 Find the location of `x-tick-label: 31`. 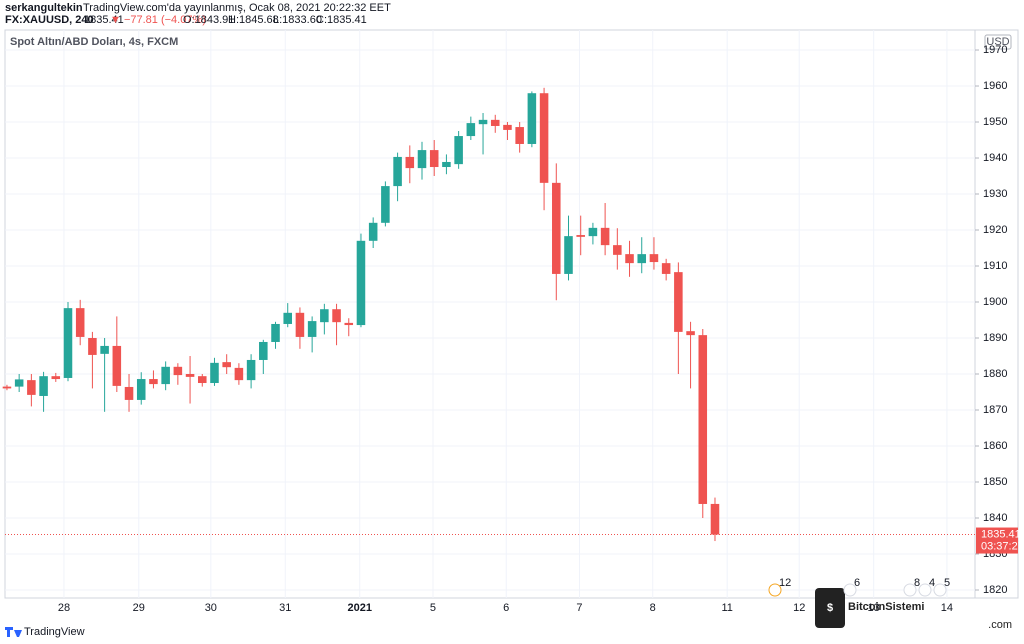

x-tick-label: 31 is located at coordinates (285, 608).